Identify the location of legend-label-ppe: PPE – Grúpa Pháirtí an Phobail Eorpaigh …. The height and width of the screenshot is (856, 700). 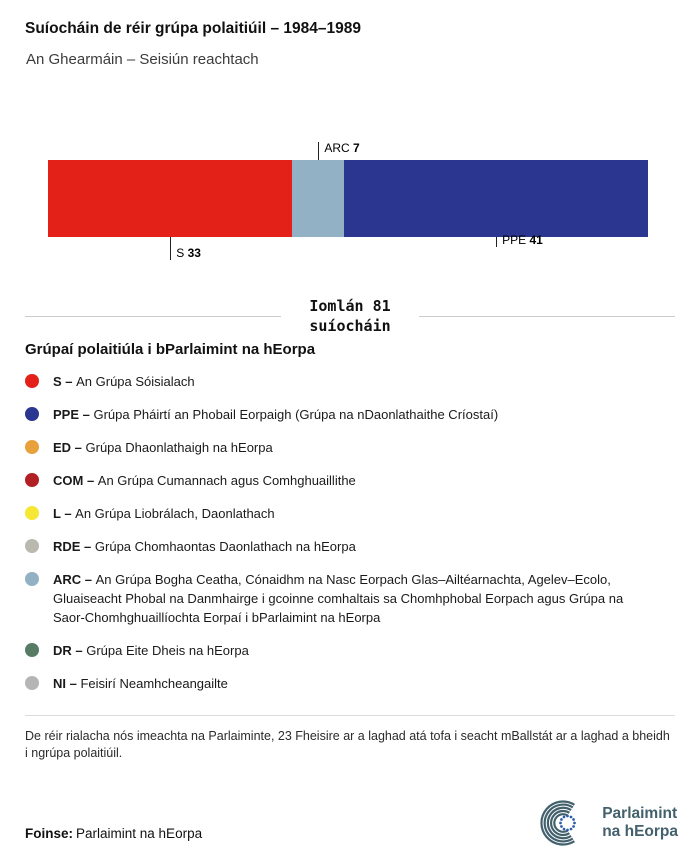
(276, 414).